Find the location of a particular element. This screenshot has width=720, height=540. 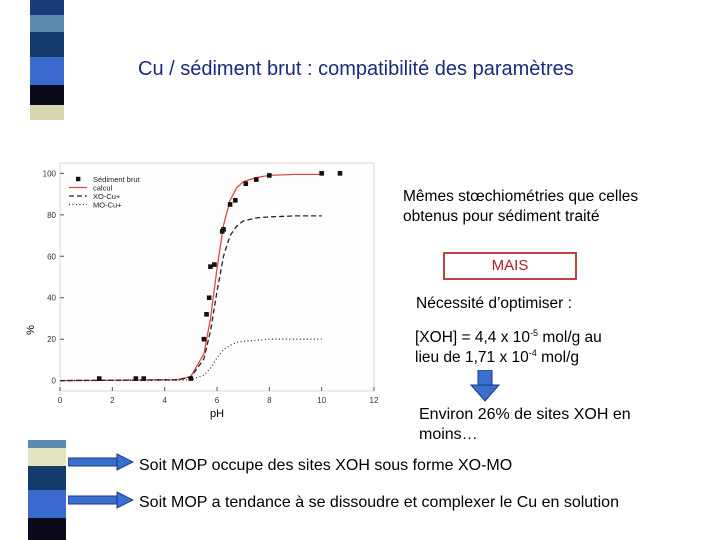

x-tick-label: 0 is located at coordinates (60, 400).